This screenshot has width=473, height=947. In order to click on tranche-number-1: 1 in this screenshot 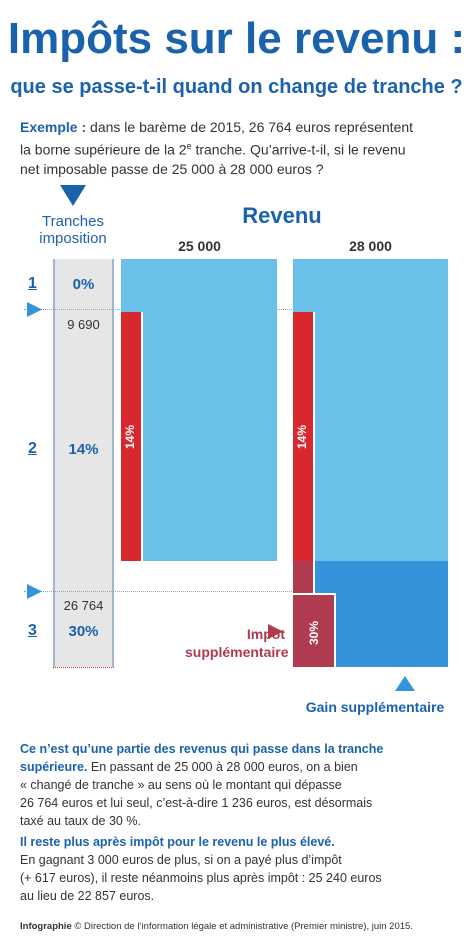, I will do `click(32, 283)`.